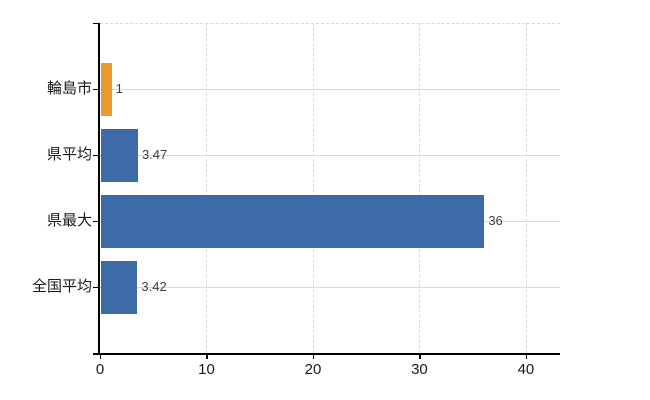  Describe the element at coordinates (99, 188) in the screenshot. I see `y-axis-line` at that location.